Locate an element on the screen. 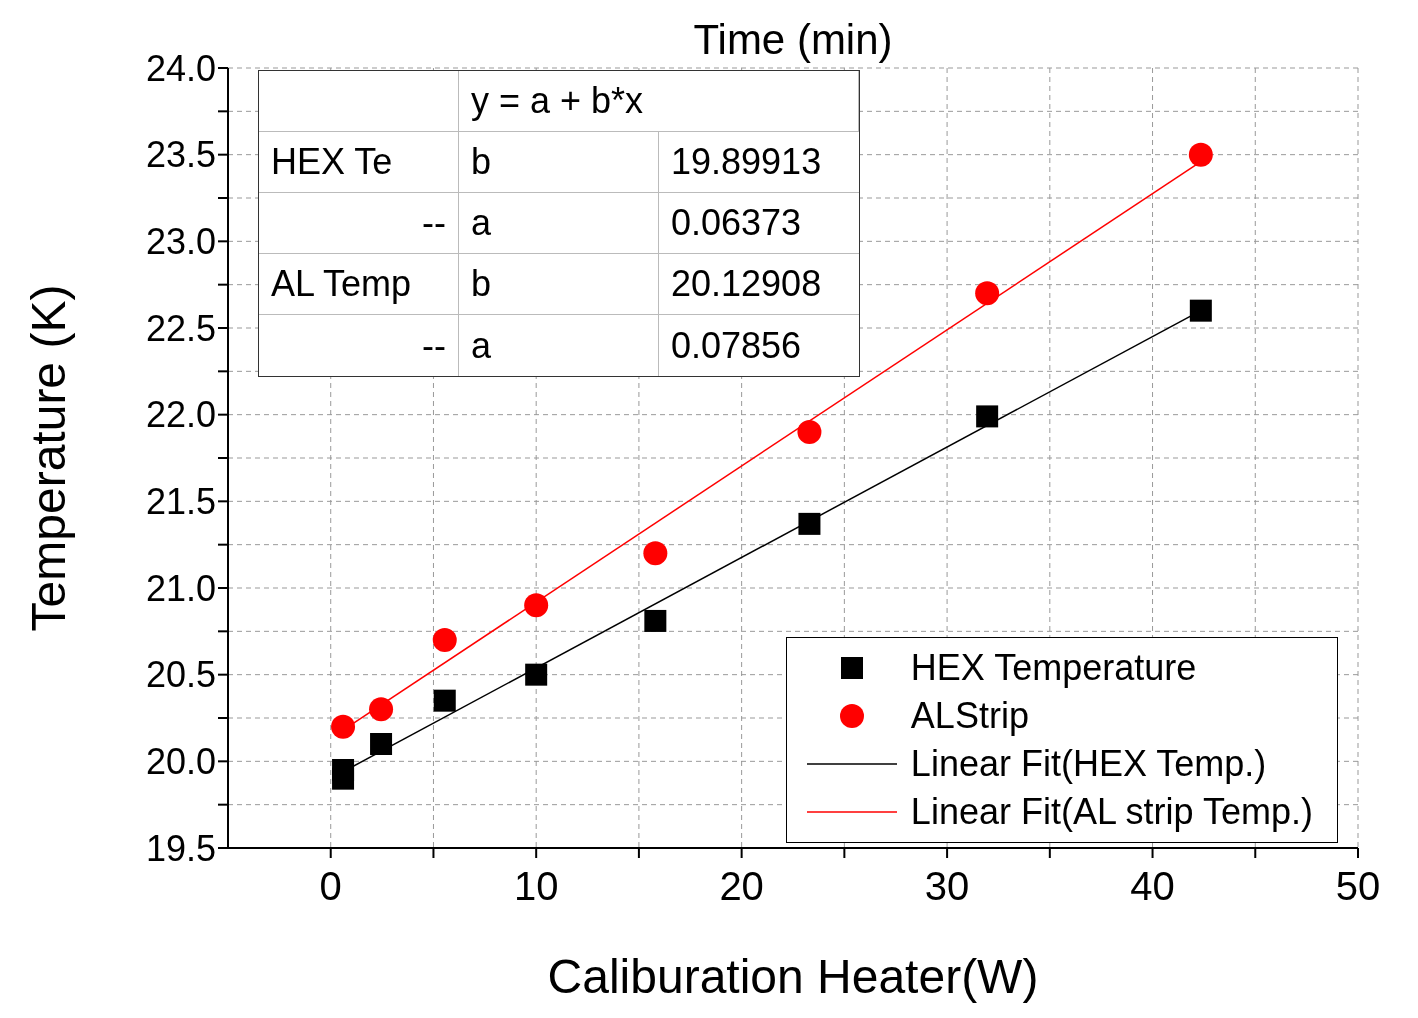 The width and height of the screenshot is (1418, 1018). annotation: 0.06373 is located at coordinates (759, 223).